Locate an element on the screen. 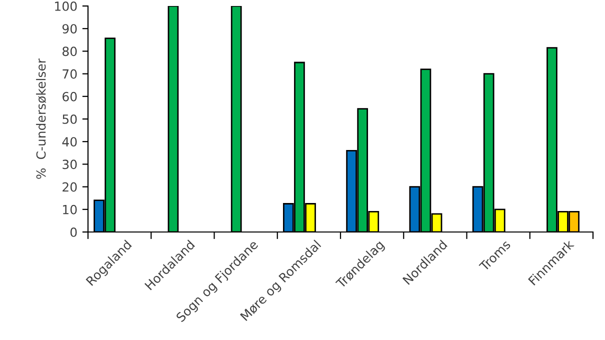 This screenshot has height=340, width=605. y-tick-label: 40 is located at coordinates (69, 142).